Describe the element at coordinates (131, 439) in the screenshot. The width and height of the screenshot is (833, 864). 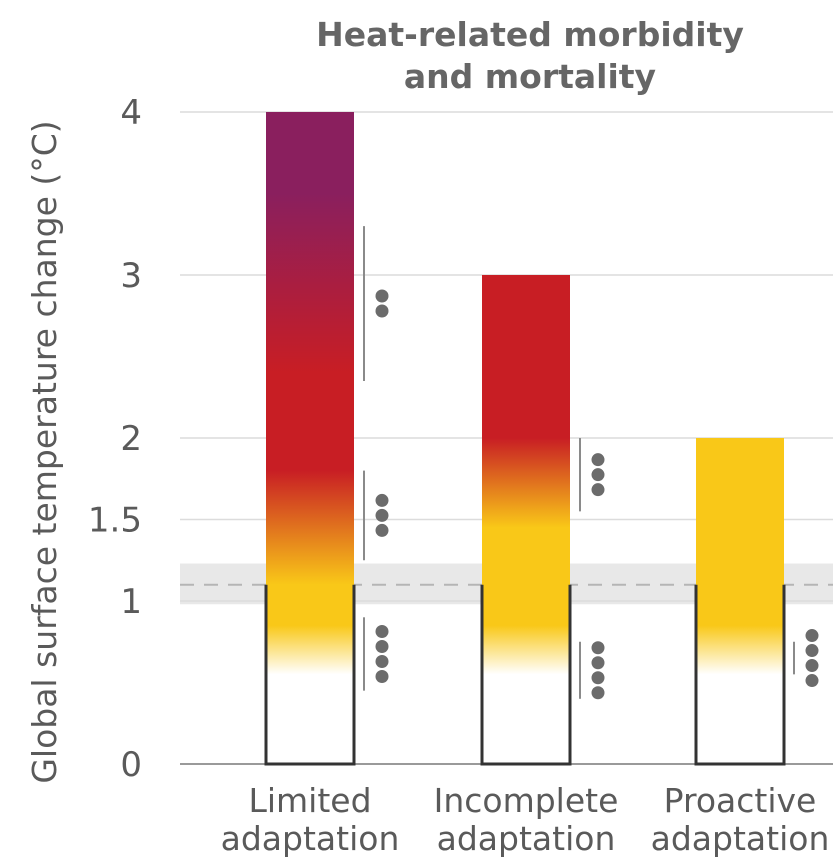
I see `y-tick-label: 2` at that location.